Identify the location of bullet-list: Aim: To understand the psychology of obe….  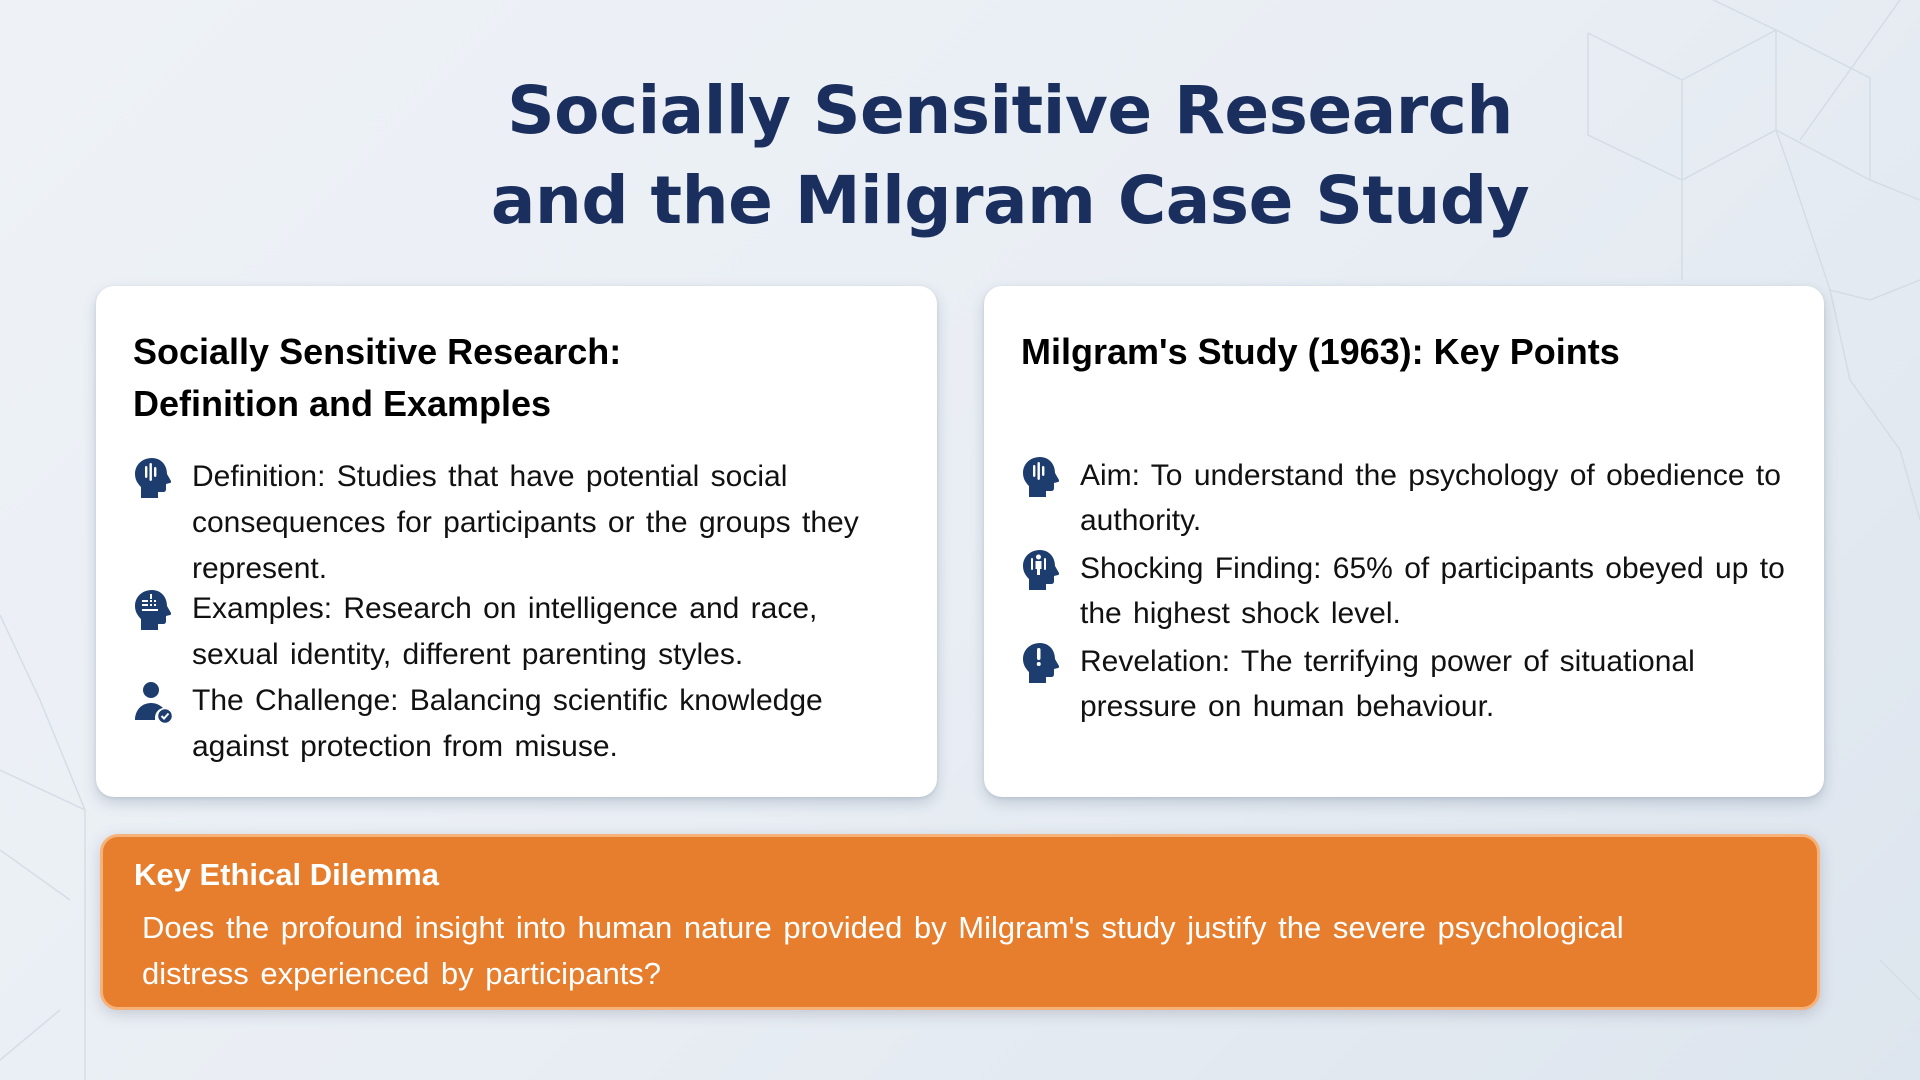
(1407, 592).